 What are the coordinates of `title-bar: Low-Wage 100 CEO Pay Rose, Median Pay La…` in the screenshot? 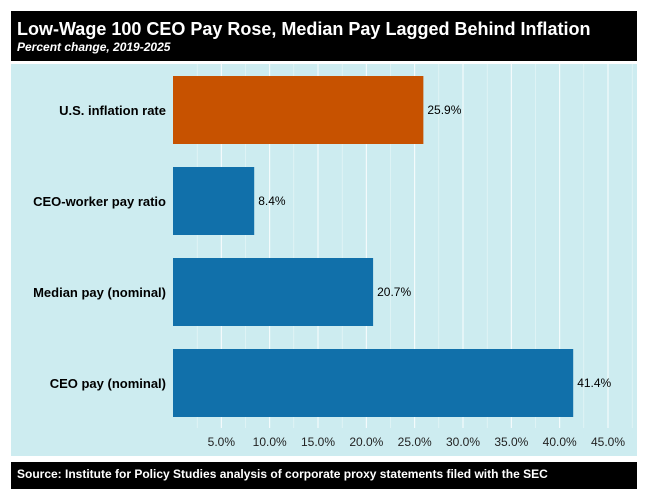 It's located at (324, 36).